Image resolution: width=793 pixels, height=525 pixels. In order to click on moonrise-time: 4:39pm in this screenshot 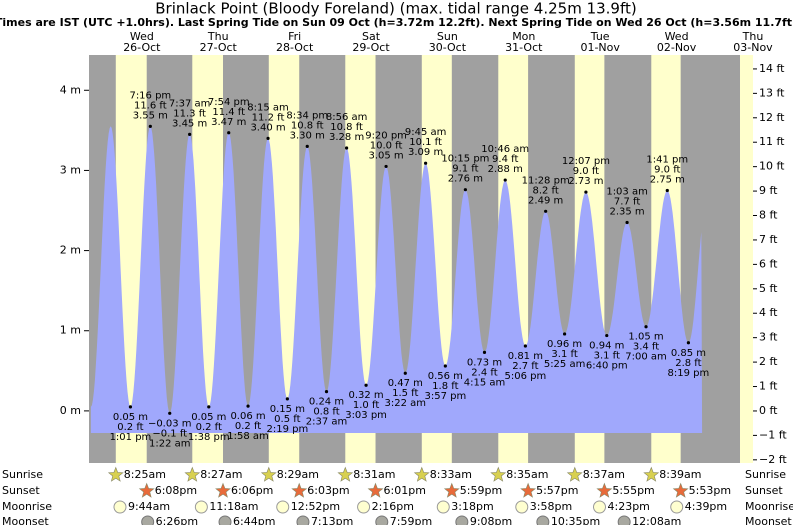, I will do `click(706, 506)`.